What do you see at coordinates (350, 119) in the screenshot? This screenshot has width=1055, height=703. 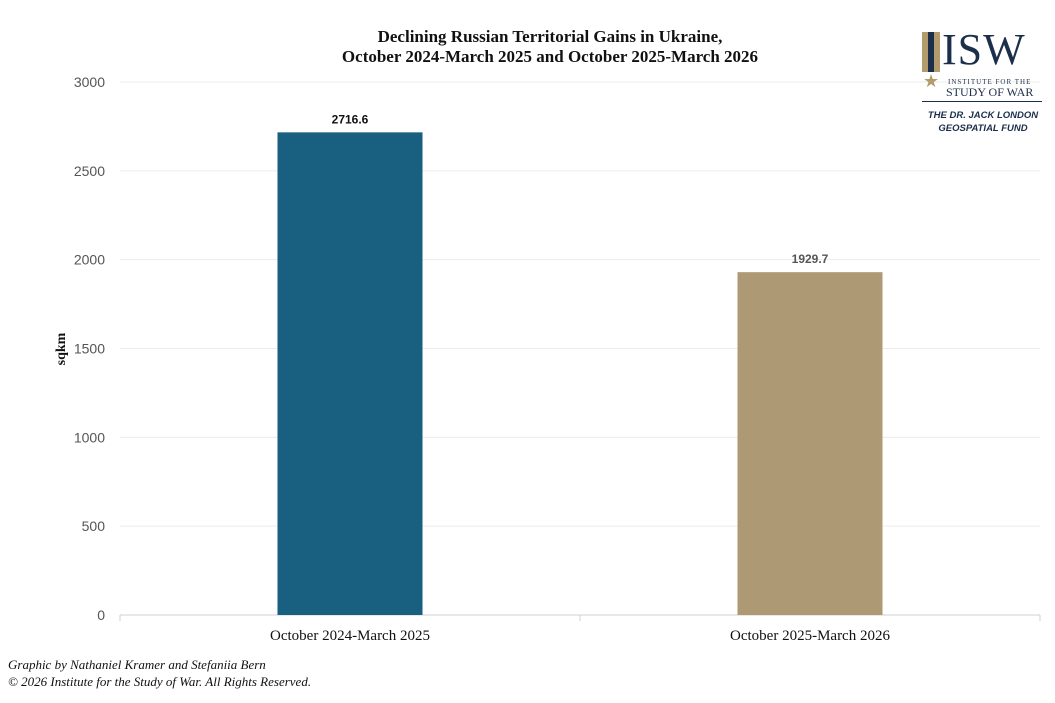 I see `data-label: 2716.6` at bounding box center [350, 119].